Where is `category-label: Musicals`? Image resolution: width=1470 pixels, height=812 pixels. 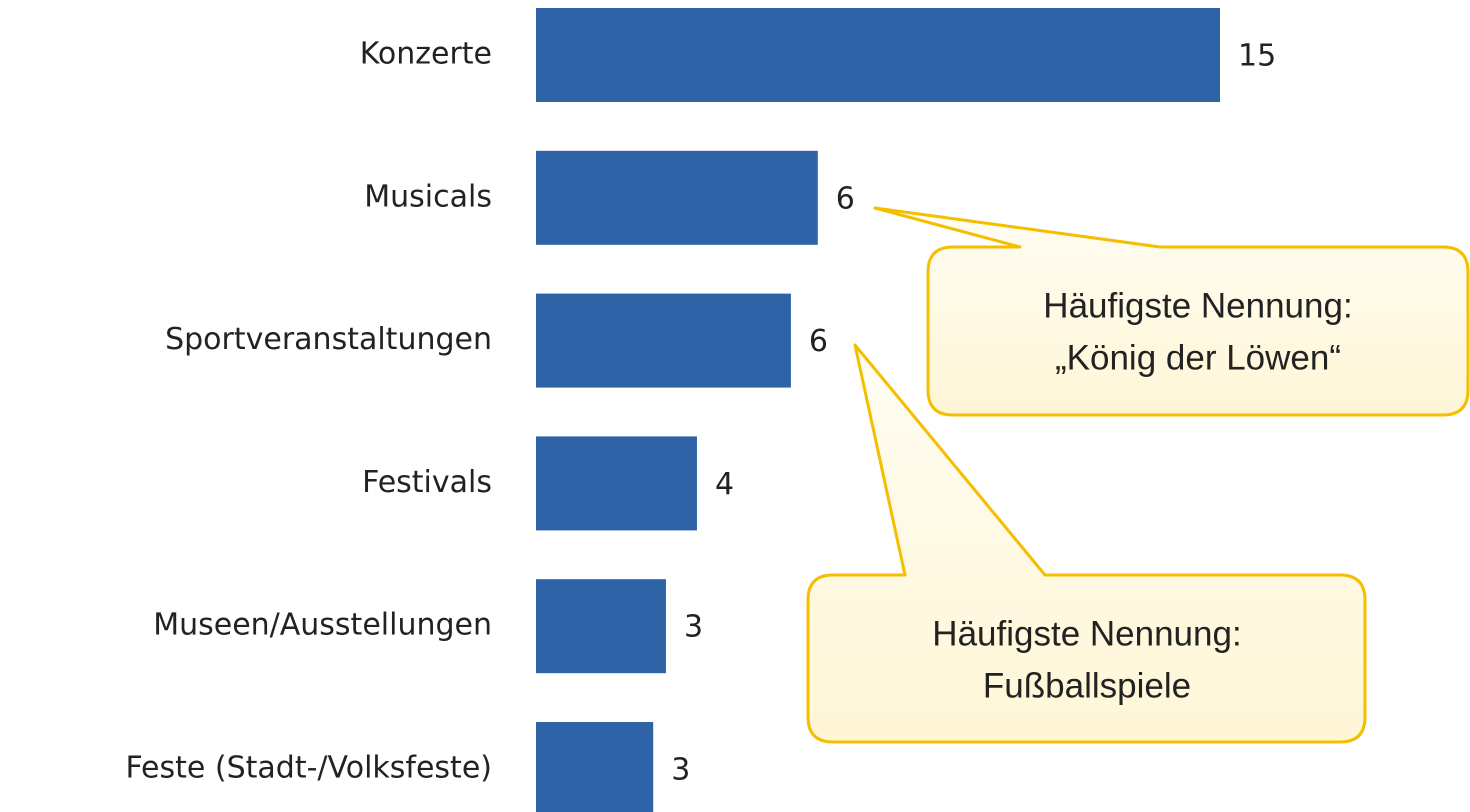 category-label: Musicals is located at coordinates (428, 196).